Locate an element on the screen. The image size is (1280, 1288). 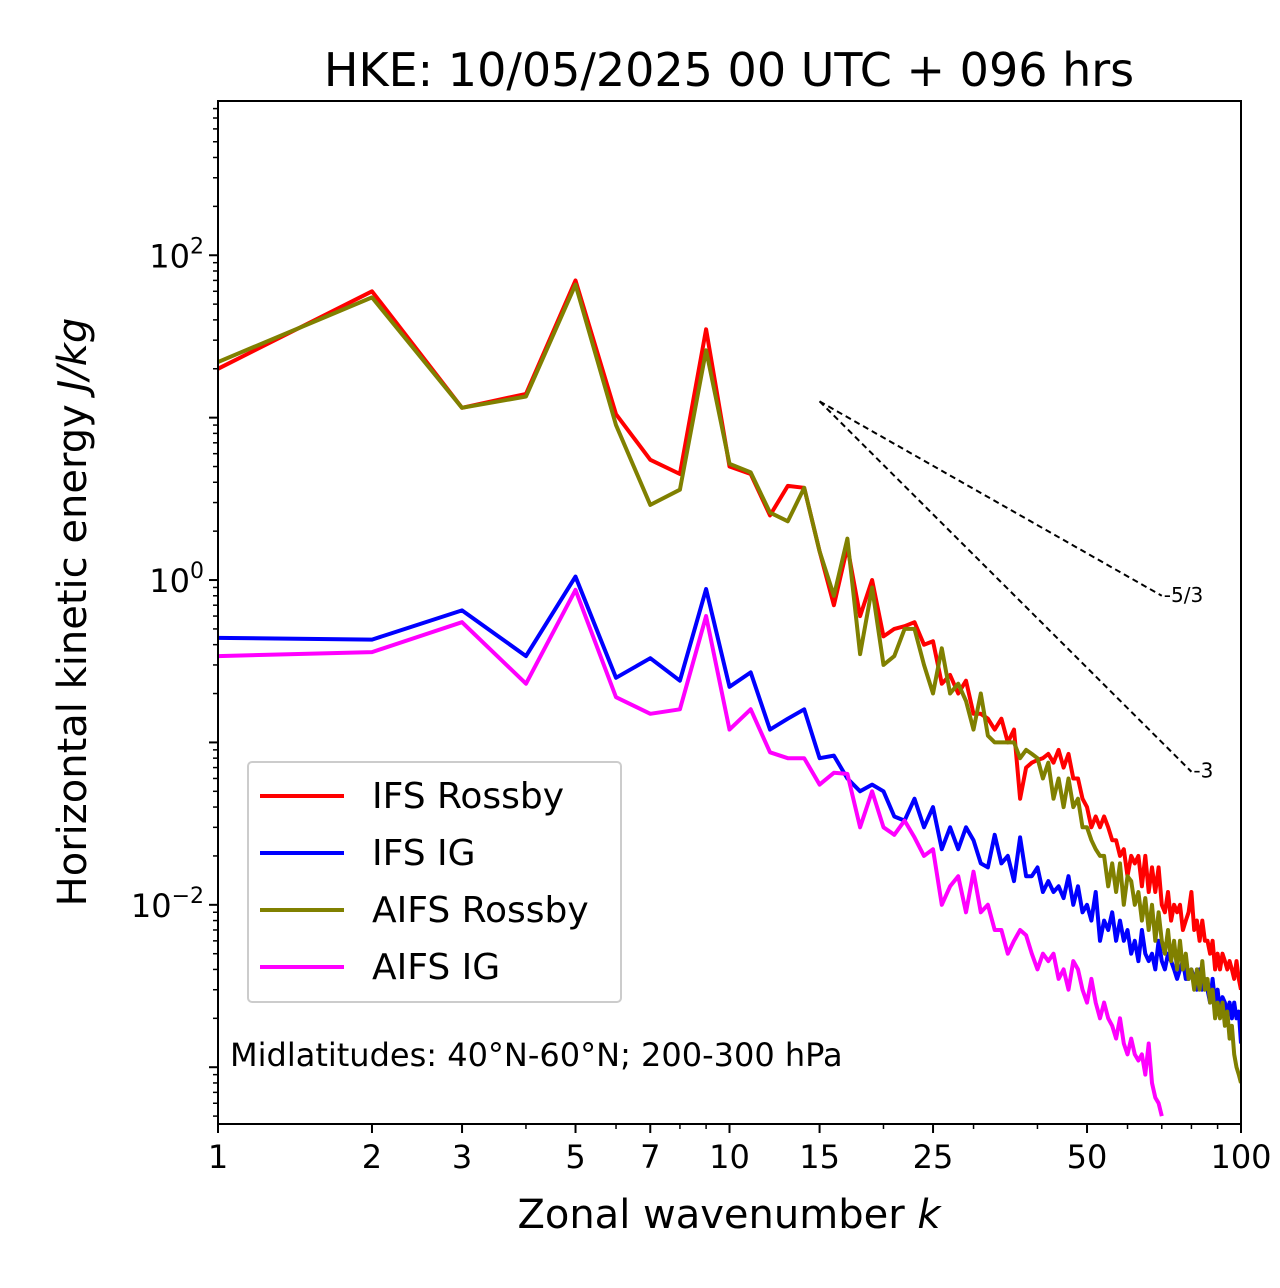
region-annotation: Midlatitudes: 40°N-60°N; 200-300 hPa is located at coordinates (536, 1055).